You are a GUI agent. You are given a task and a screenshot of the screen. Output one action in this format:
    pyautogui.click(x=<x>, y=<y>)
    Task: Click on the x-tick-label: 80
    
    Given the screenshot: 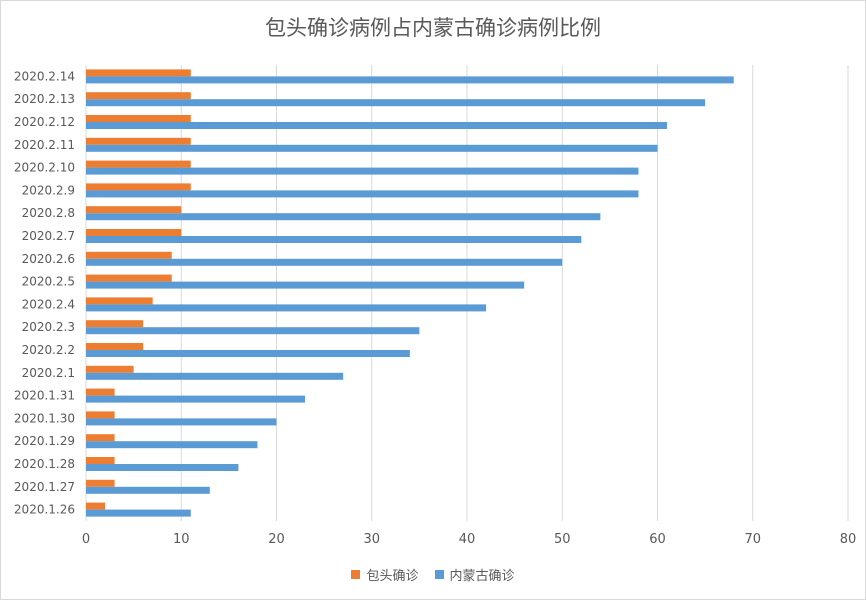 What is the action you would take?
    pyautogui.click(x=848, y=539)
    